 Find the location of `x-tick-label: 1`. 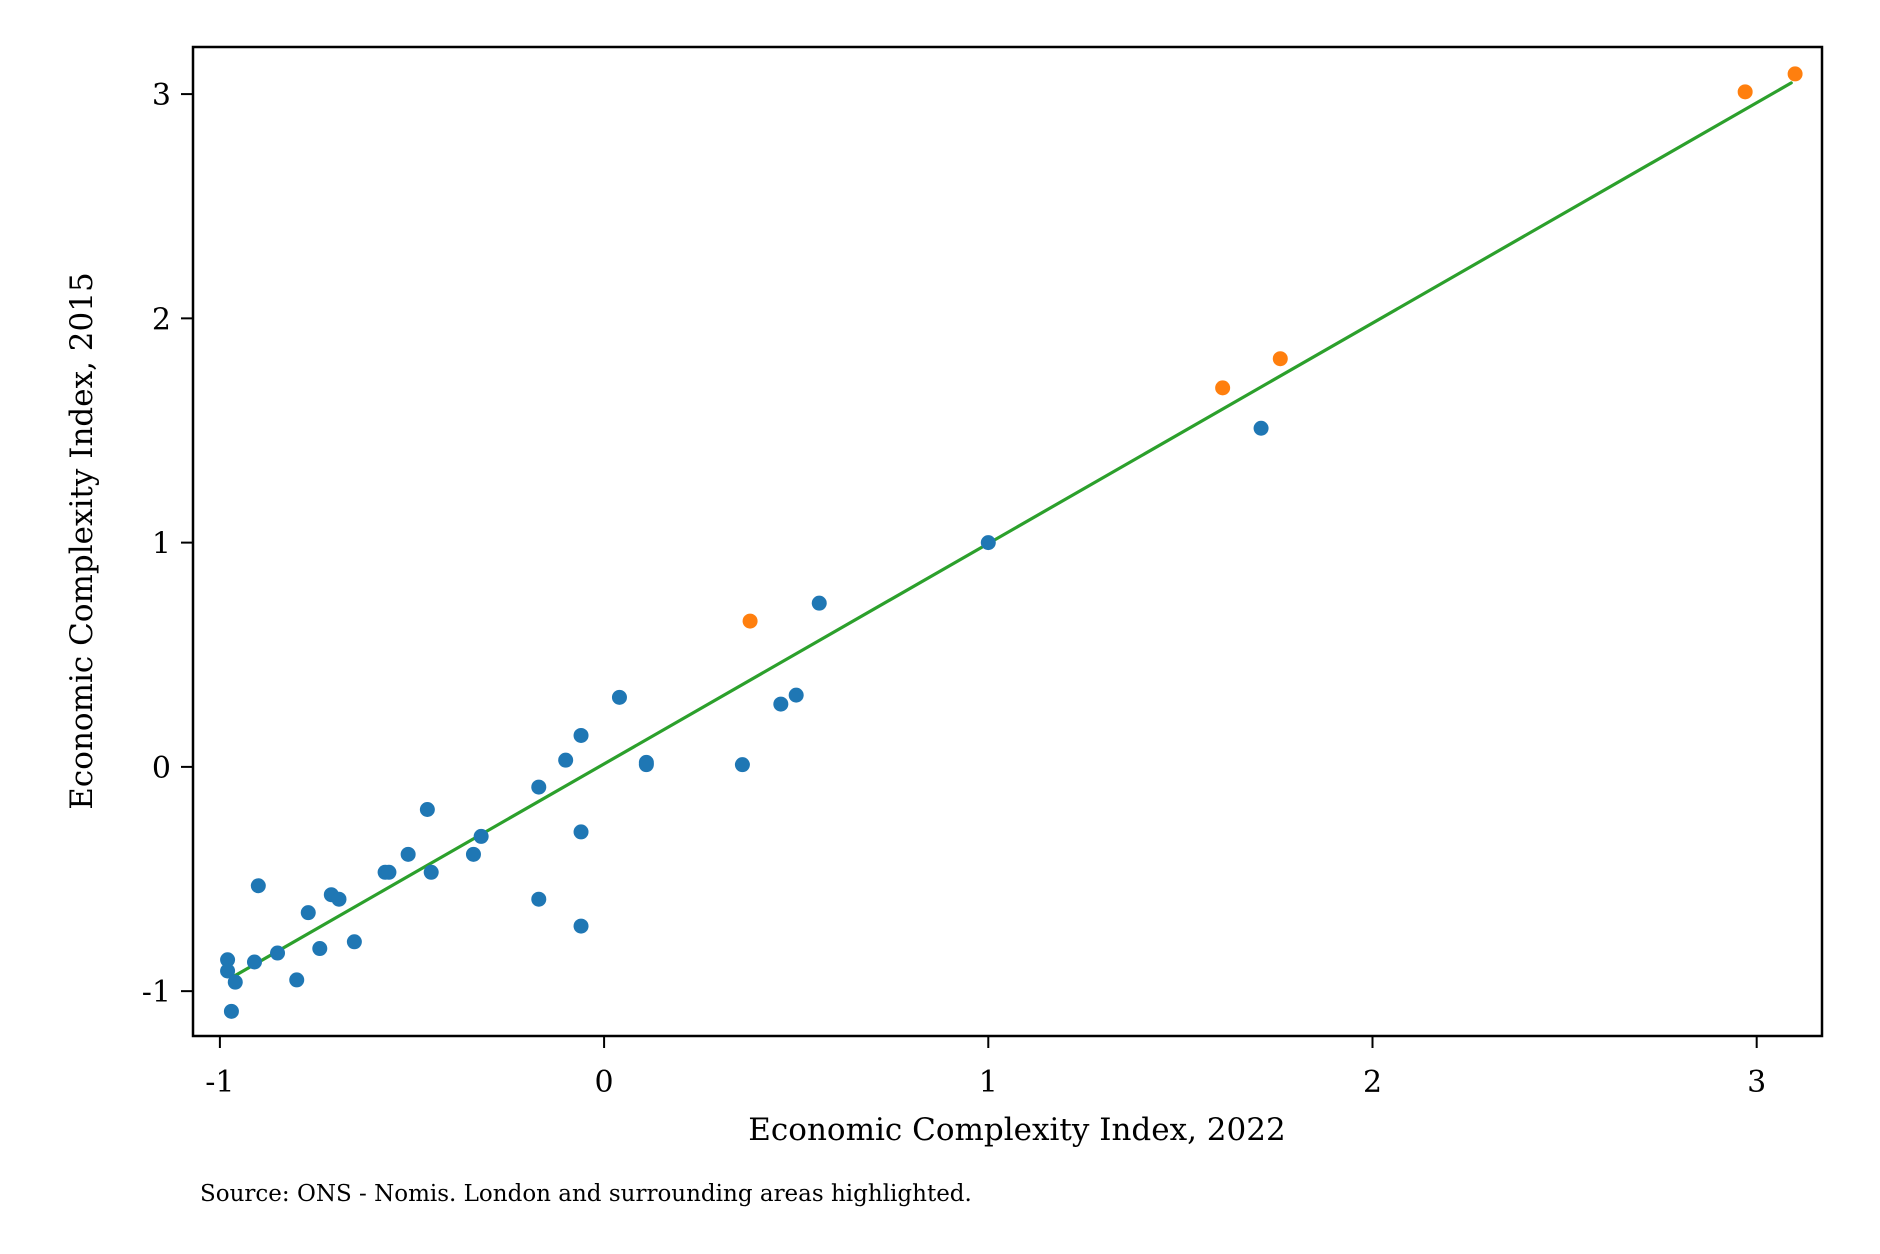

x-tick-label: 1 is located at coordinates (988, 1082).